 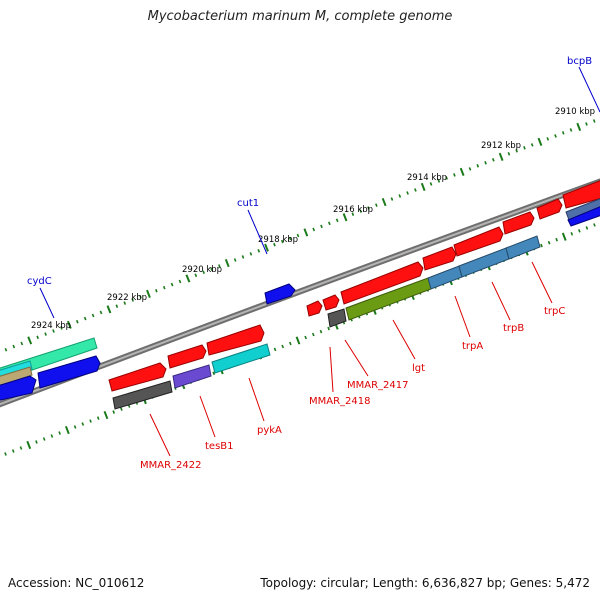 I want to click on label-cut1: cut1, so click(x=248, y=203).